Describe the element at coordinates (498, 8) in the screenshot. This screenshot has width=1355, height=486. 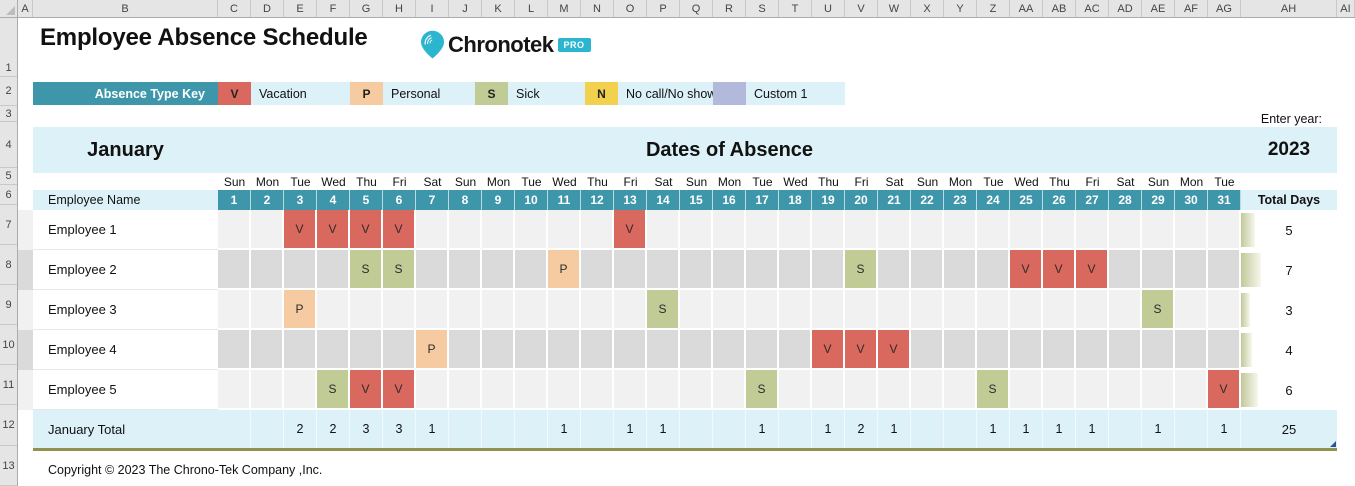
I see `column-header-K: K` at that location.